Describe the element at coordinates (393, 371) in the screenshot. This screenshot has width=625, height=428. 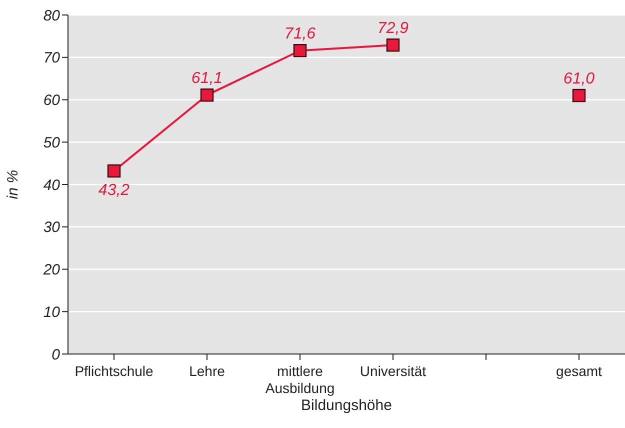
I see `x-tick-label: Universität` at that location.